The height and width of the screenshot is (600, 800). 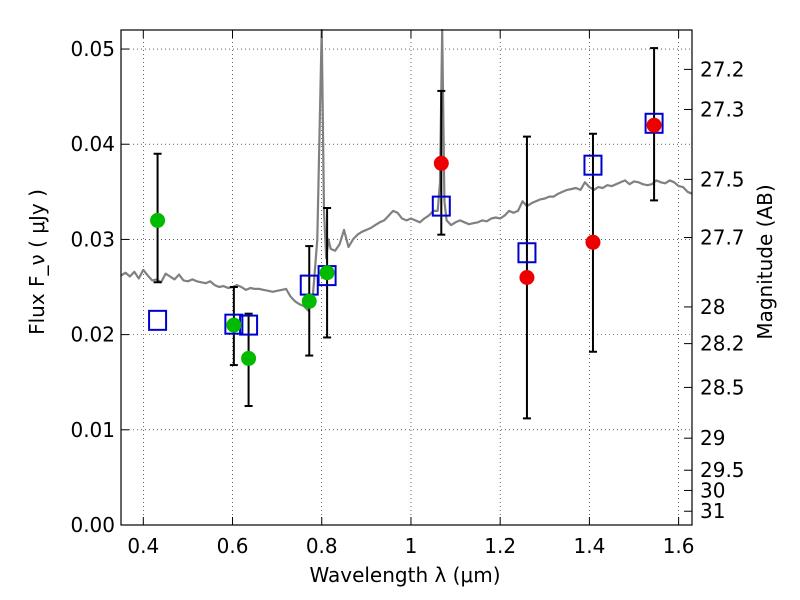 What do you see at coordinates (712, 438) in the screenshot?
I see `magnitude-tick-label: 29` at bounding box center [712, 438].